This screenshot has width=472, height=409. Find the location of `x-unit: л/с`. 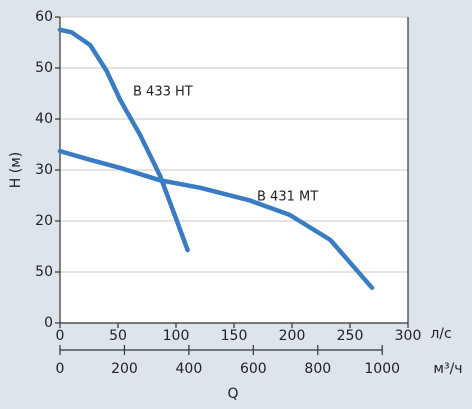

x-unit: л/с is located at coordinates (440, 334).